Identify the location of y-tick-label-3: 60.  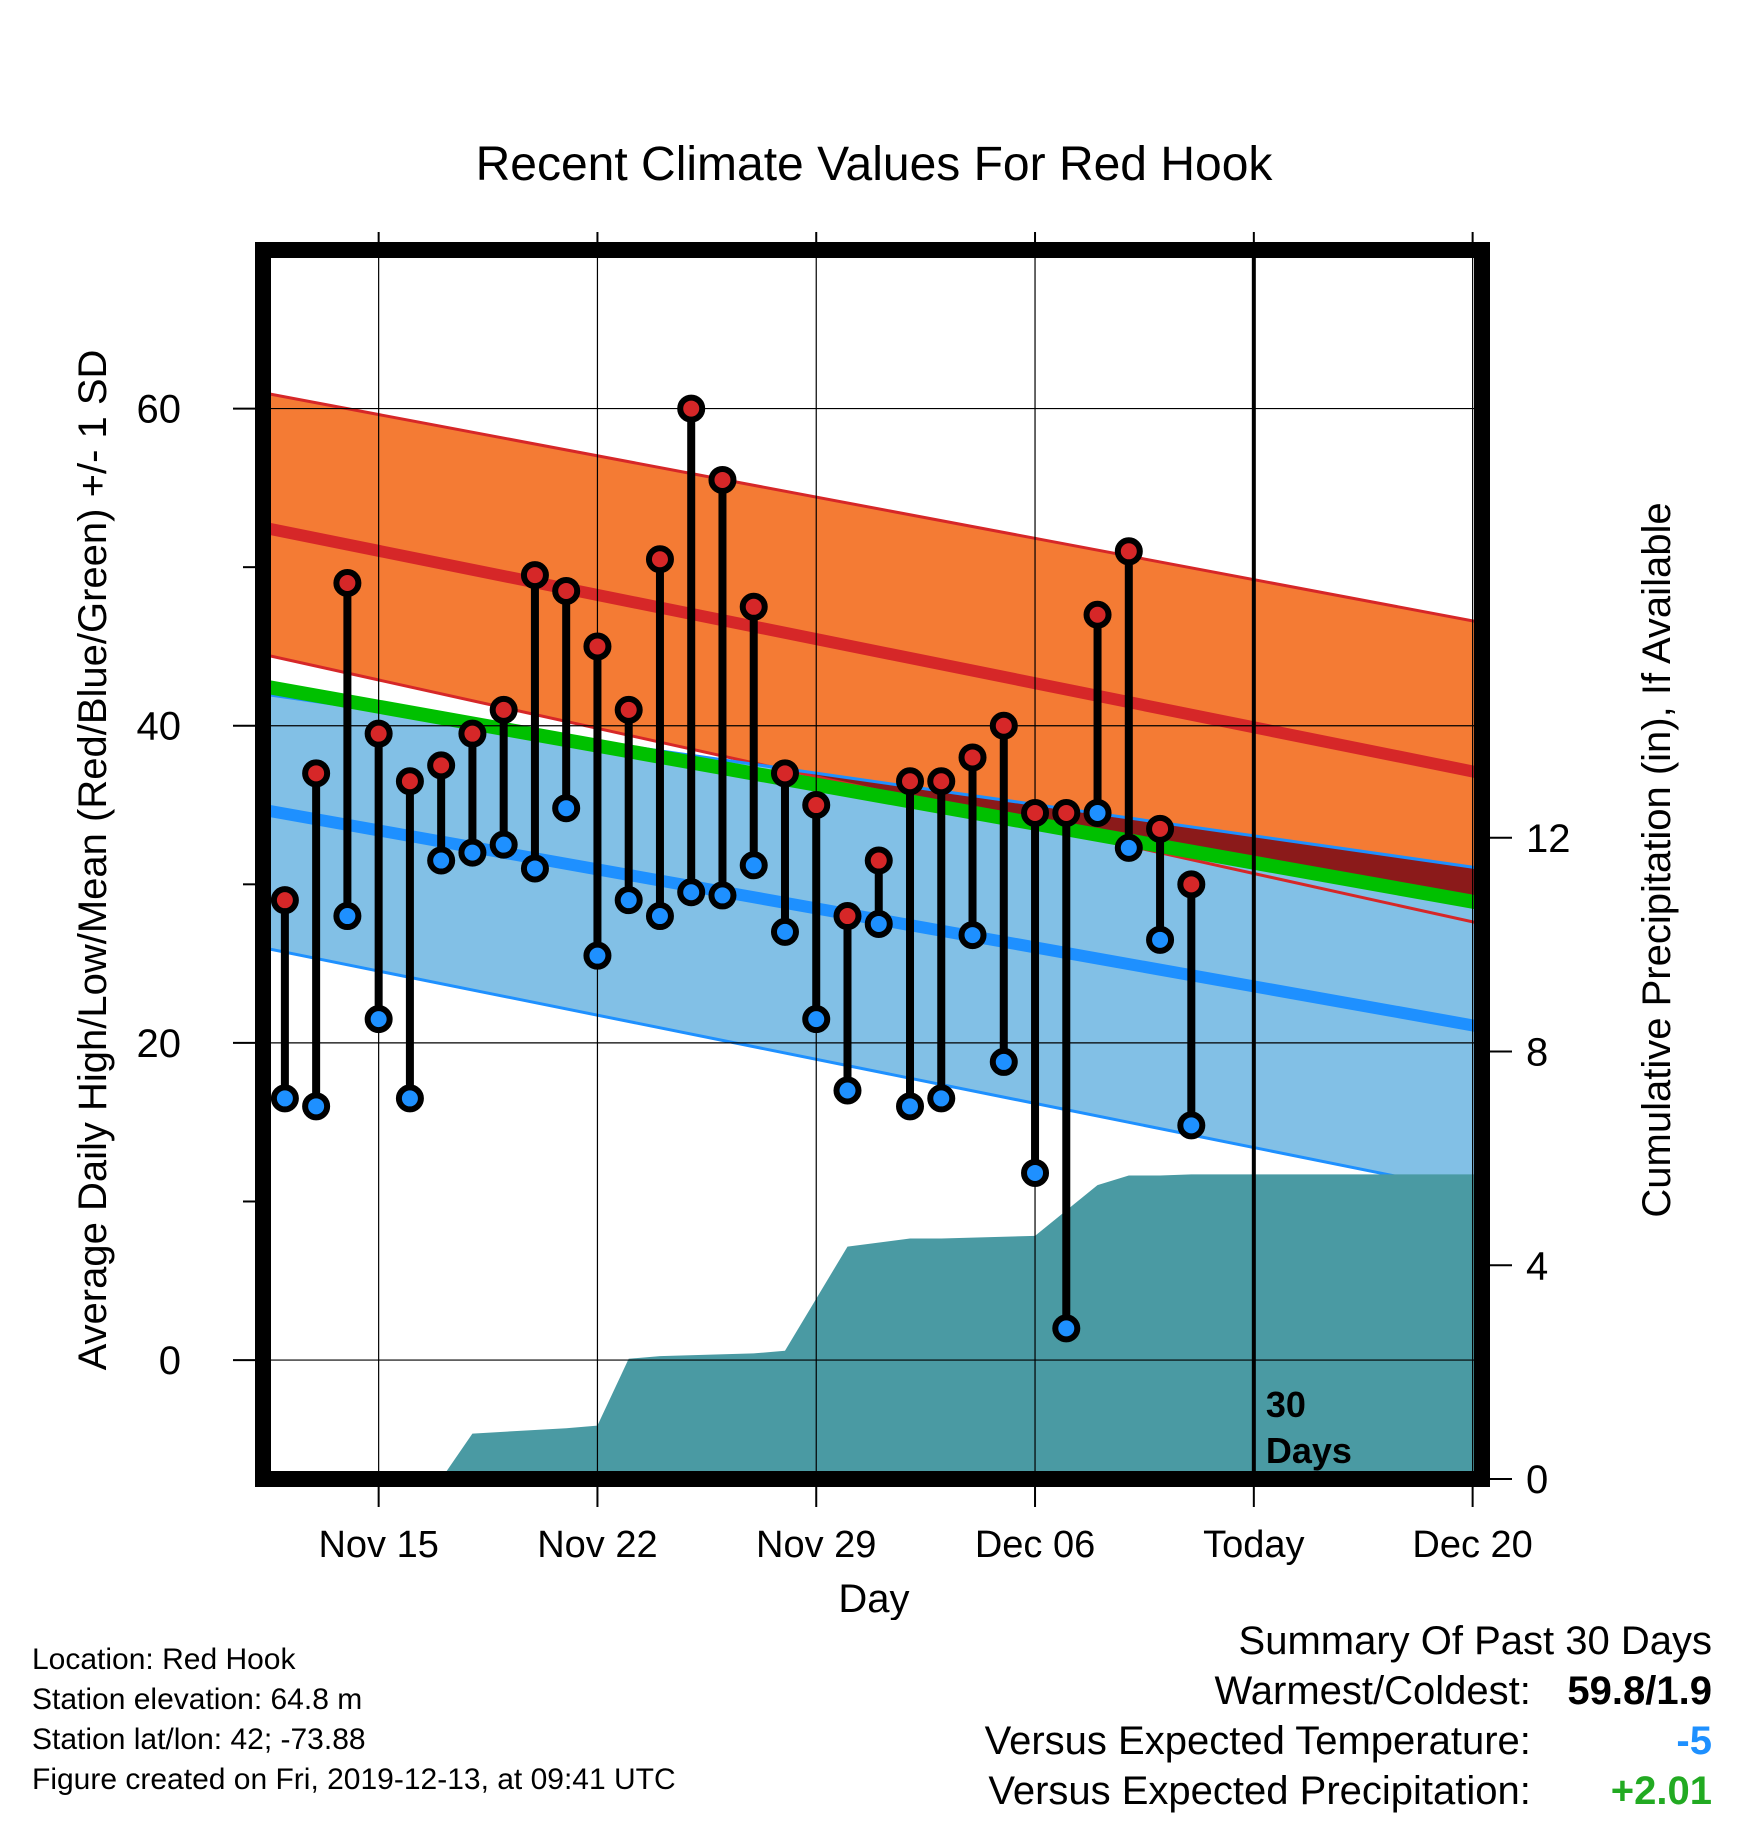
(159, 410).